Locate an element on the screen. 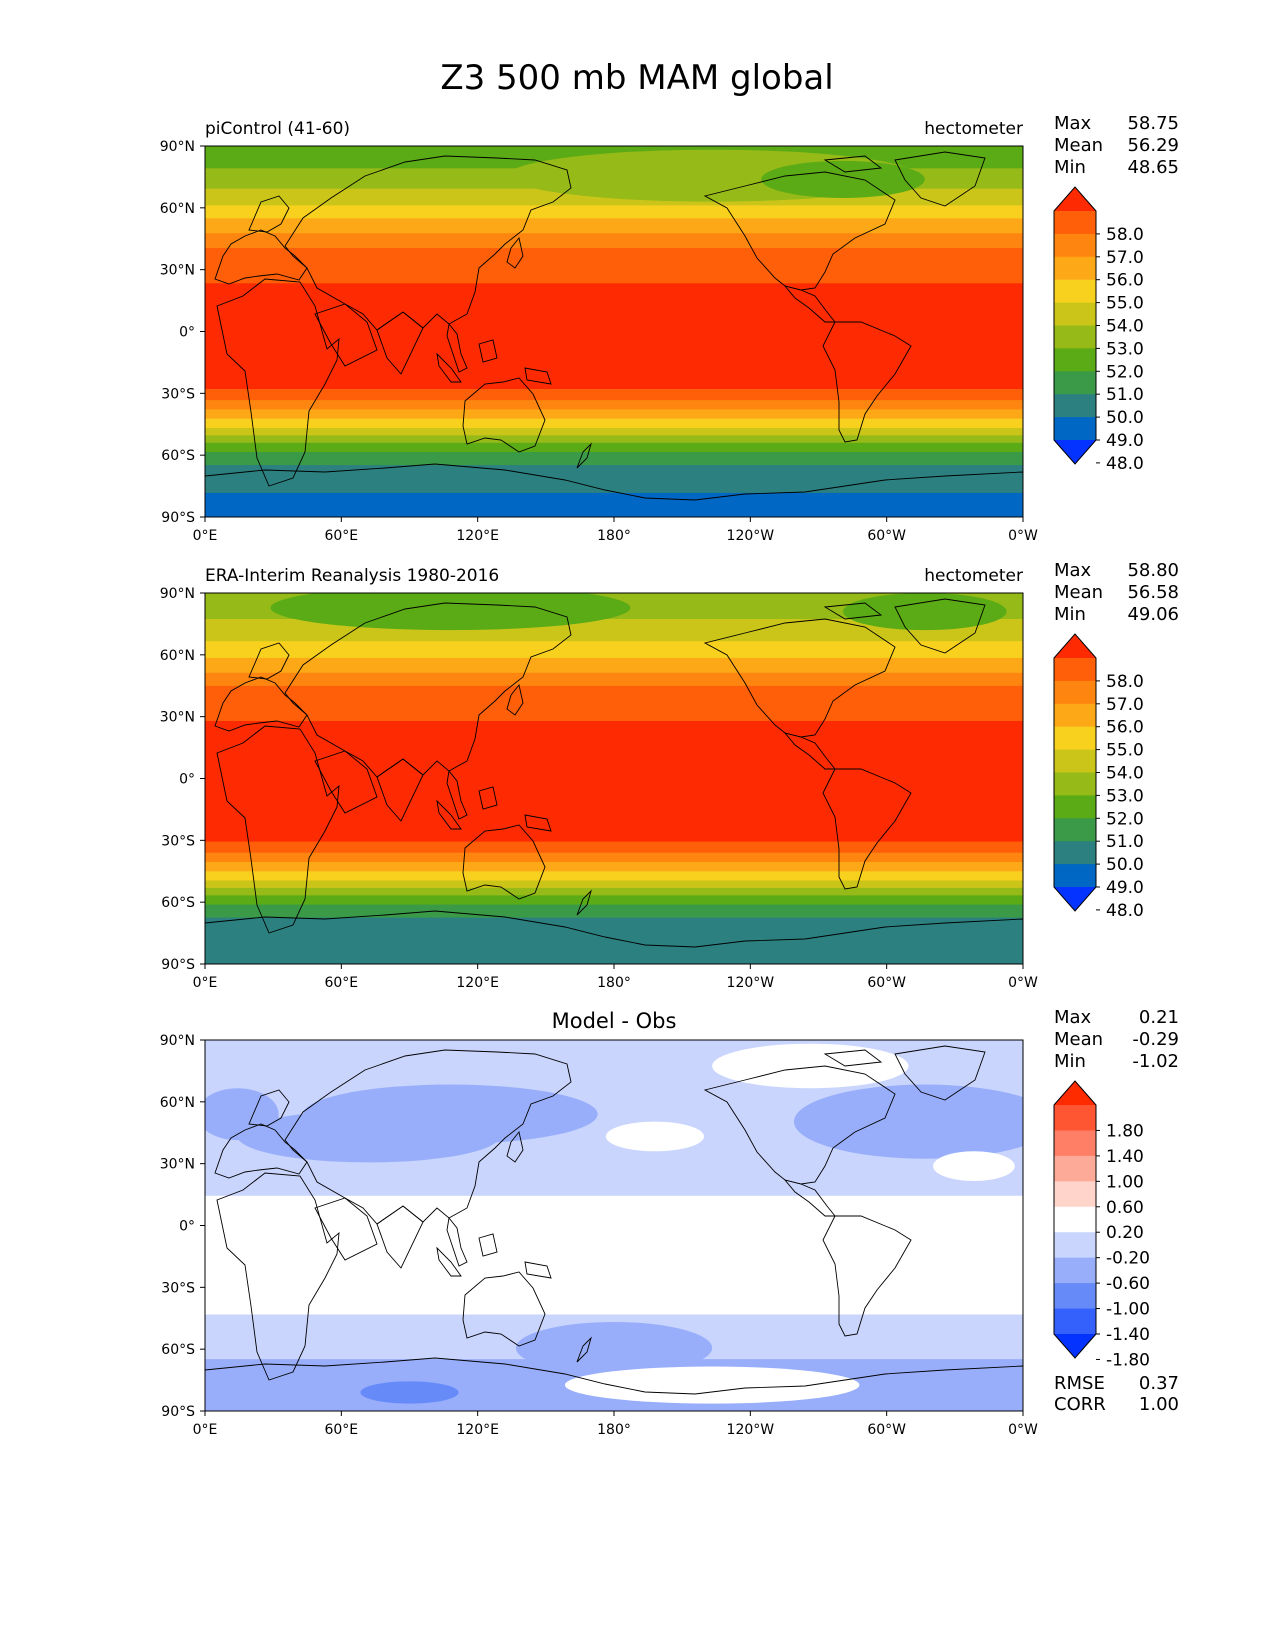  colorbar-tick-label: 49.0 is located at coordinates (1125, 441).